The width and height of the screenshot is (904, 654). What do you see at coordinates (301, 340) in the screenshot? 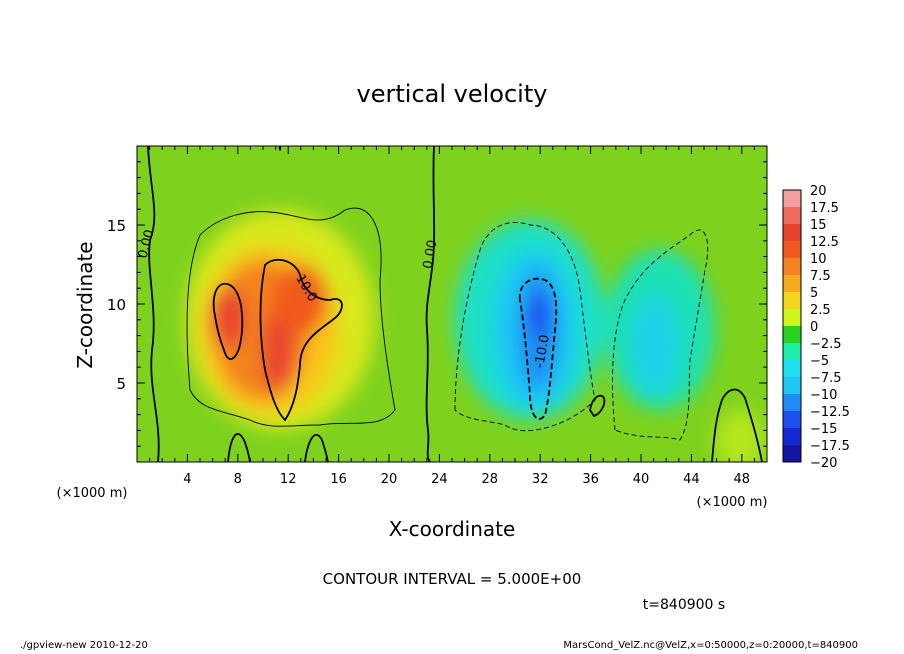
I see `contour-10-updraft-center` at bounding box center [301, 340].